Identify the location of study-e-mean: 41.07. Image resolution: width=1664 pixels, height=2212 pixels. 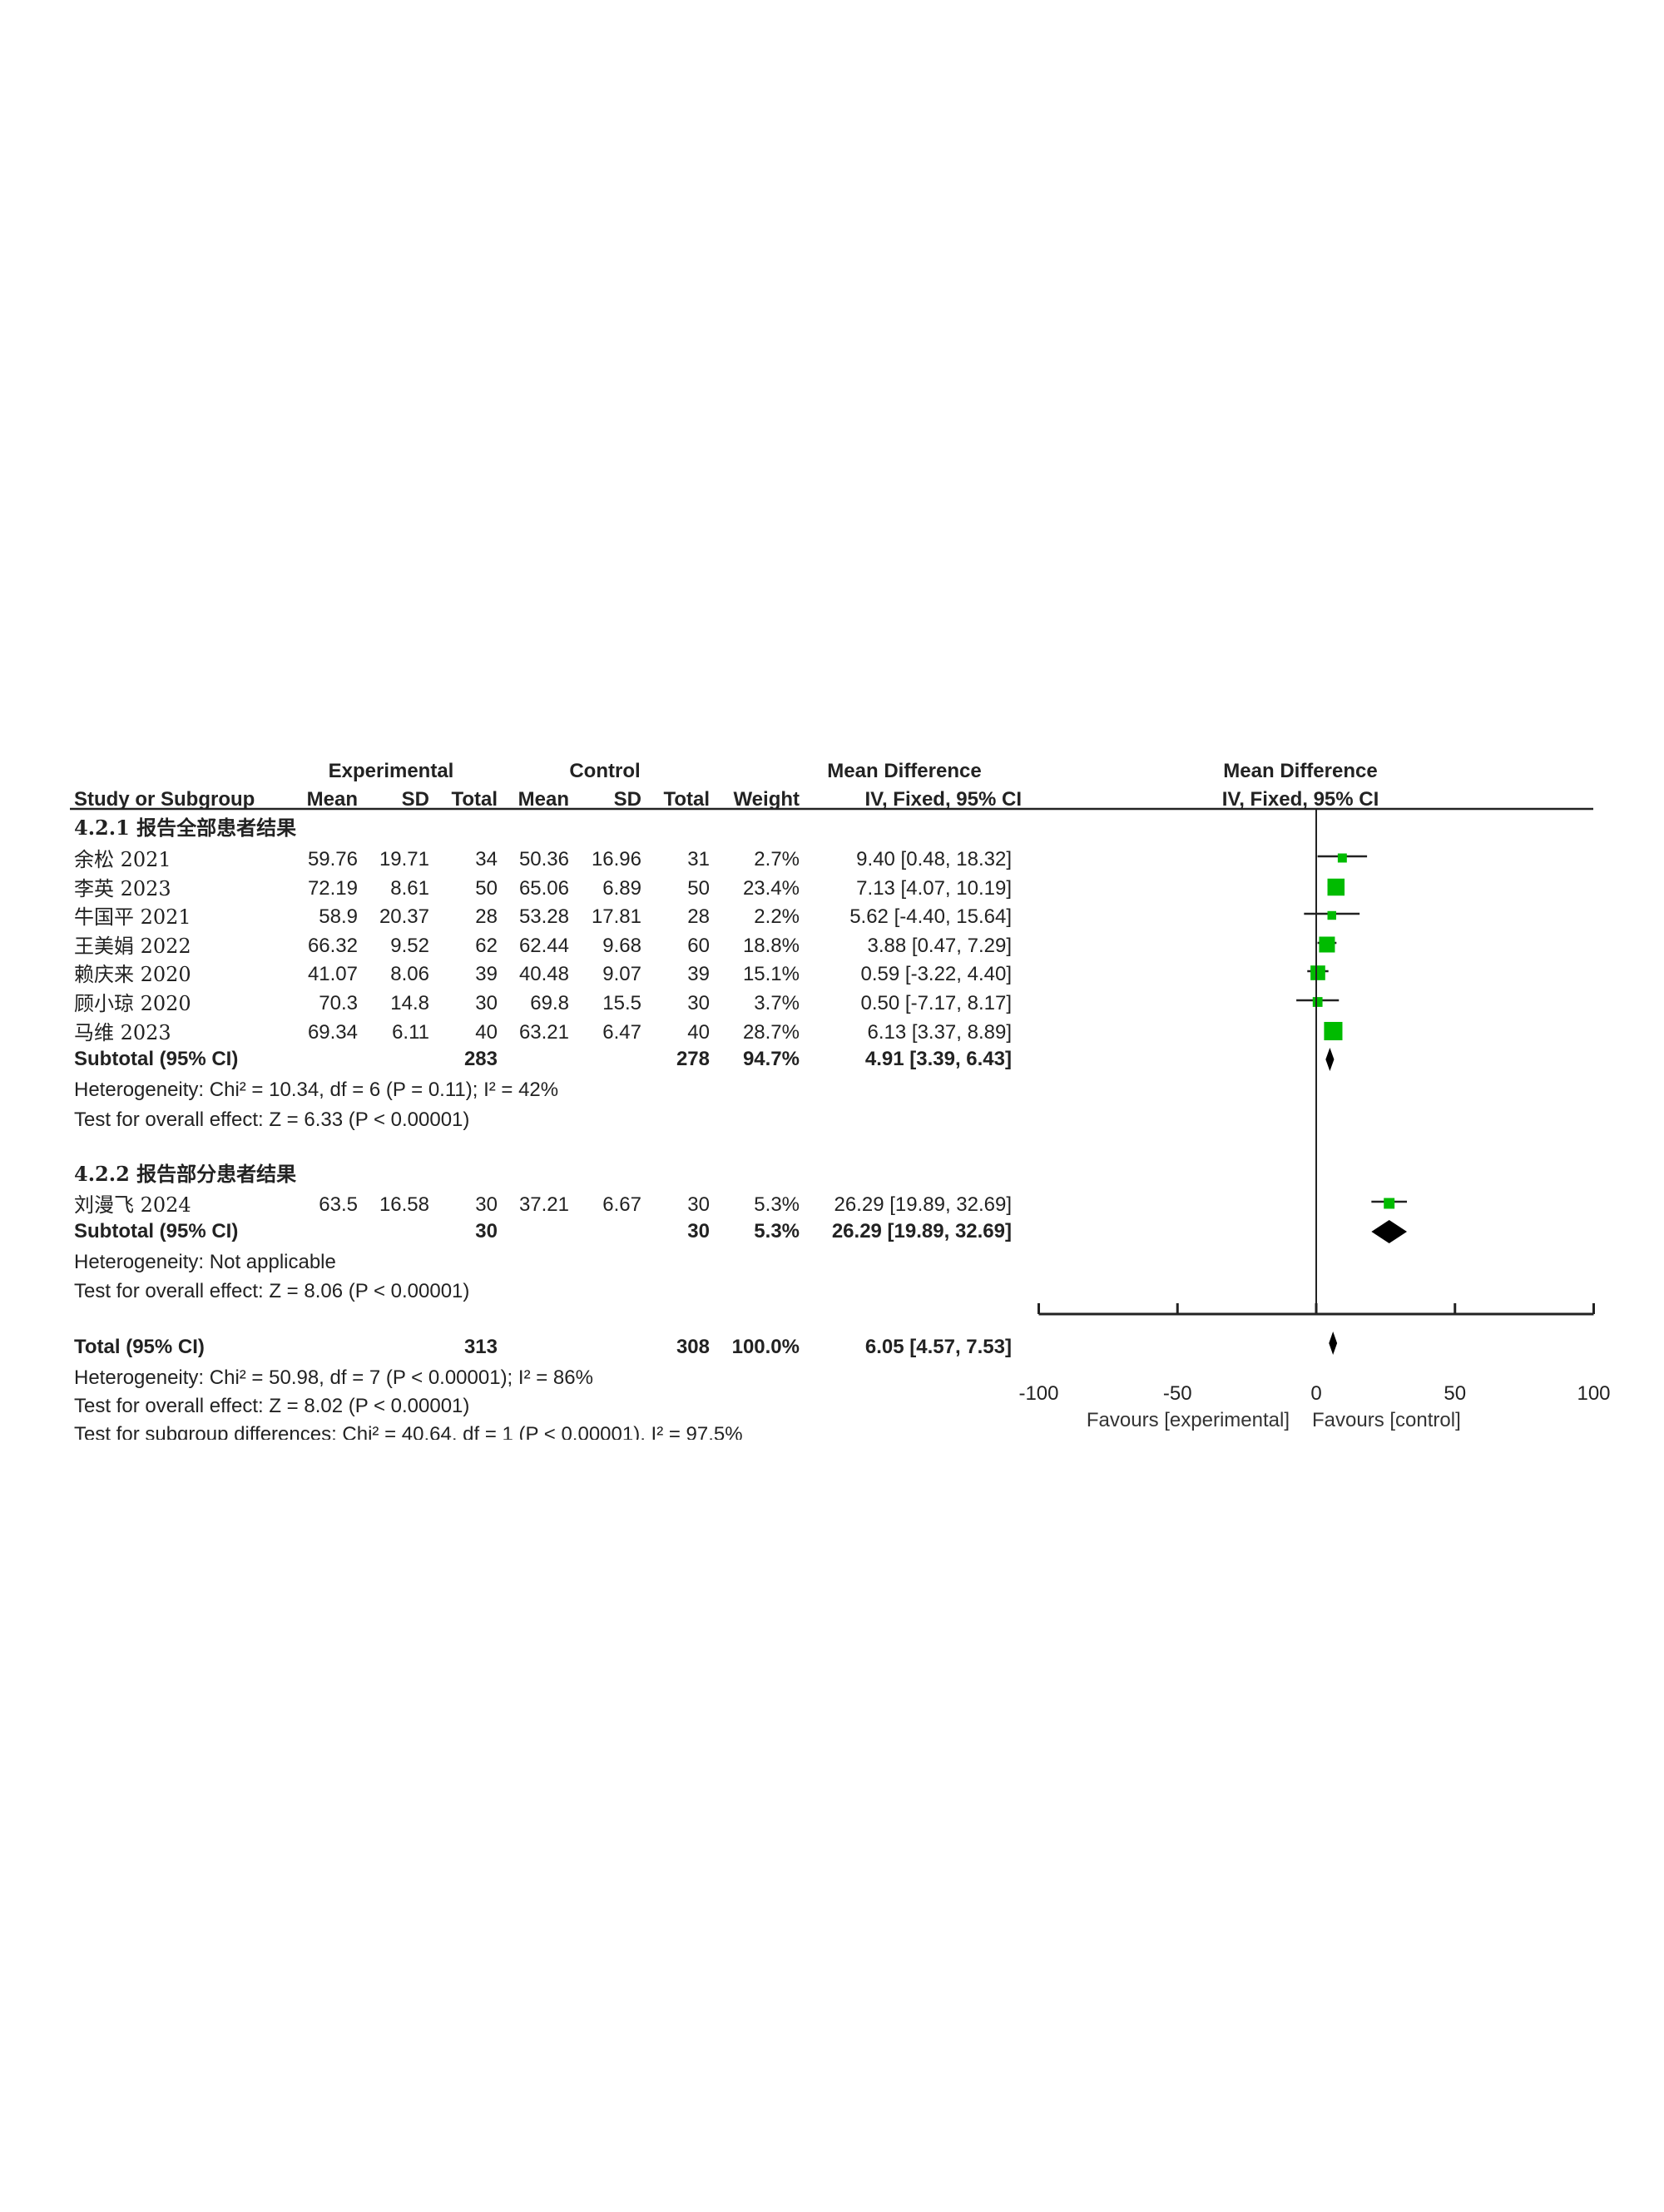
(332, 974).